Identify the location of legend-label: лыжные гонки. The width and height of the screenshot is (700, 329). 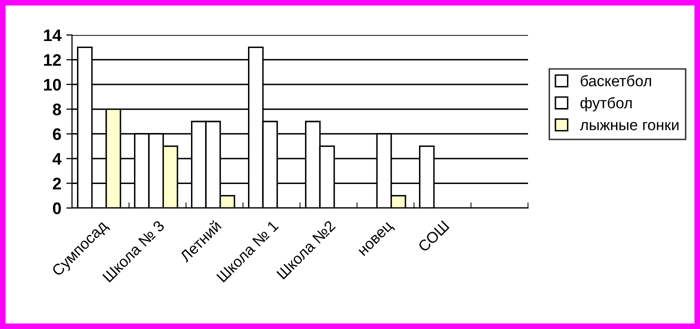
(629, 126).